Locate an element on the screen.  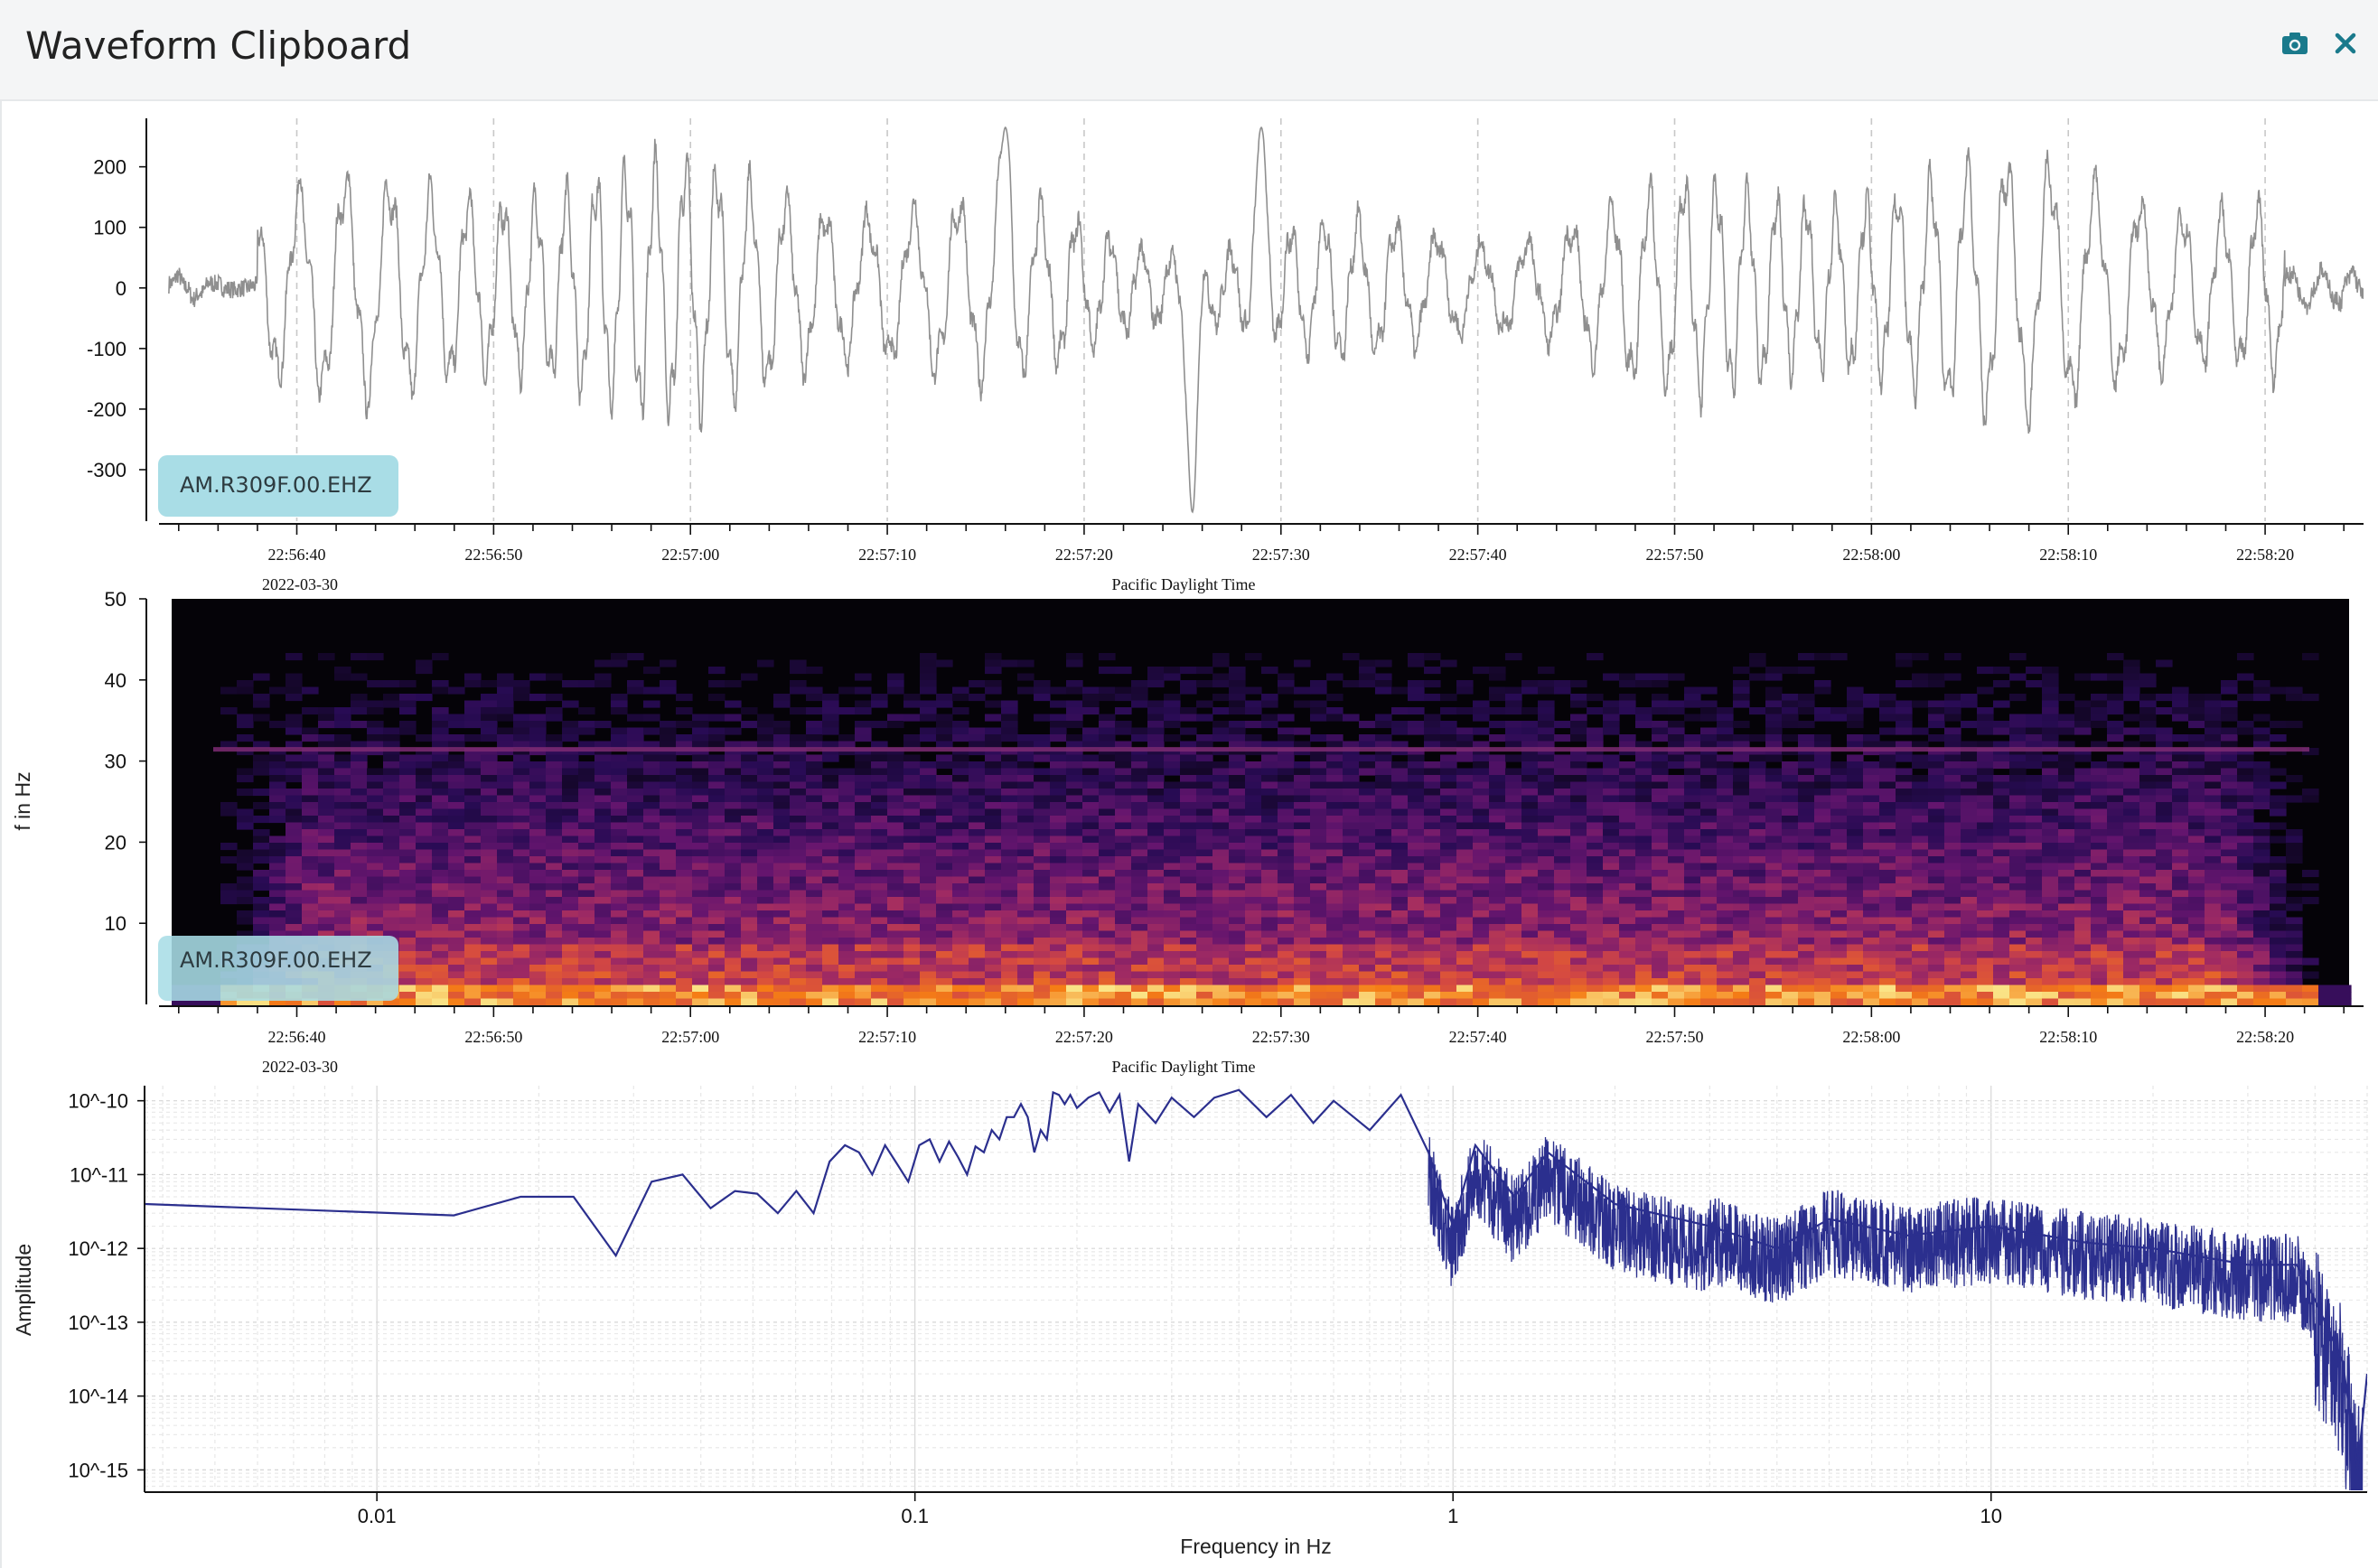
camera-icon is located at coordinates (2295, 43).